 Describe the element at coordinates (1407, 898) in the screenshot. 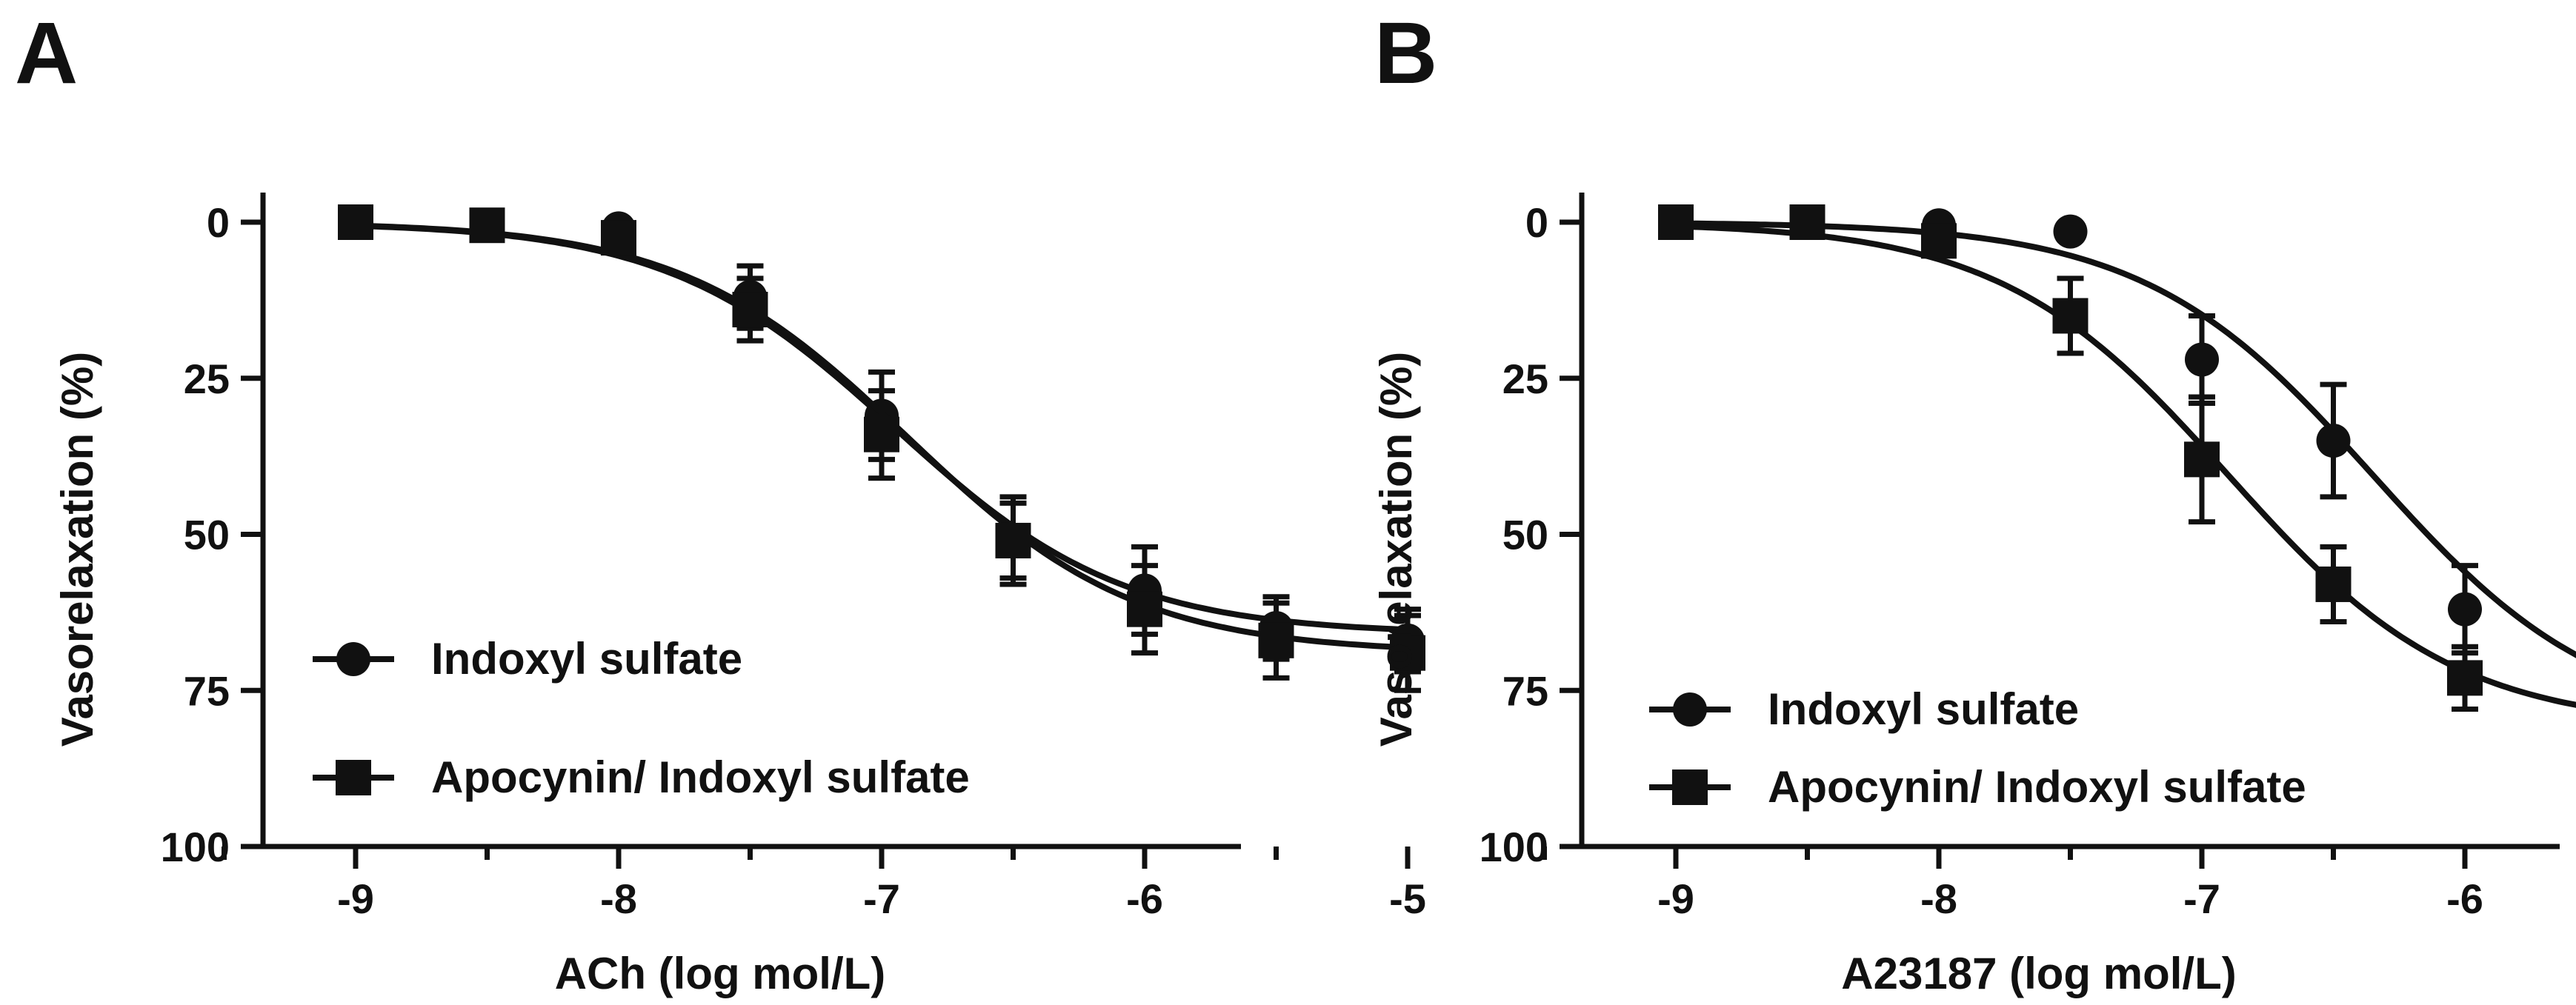

I see `x-tick-label: -5` at that location.